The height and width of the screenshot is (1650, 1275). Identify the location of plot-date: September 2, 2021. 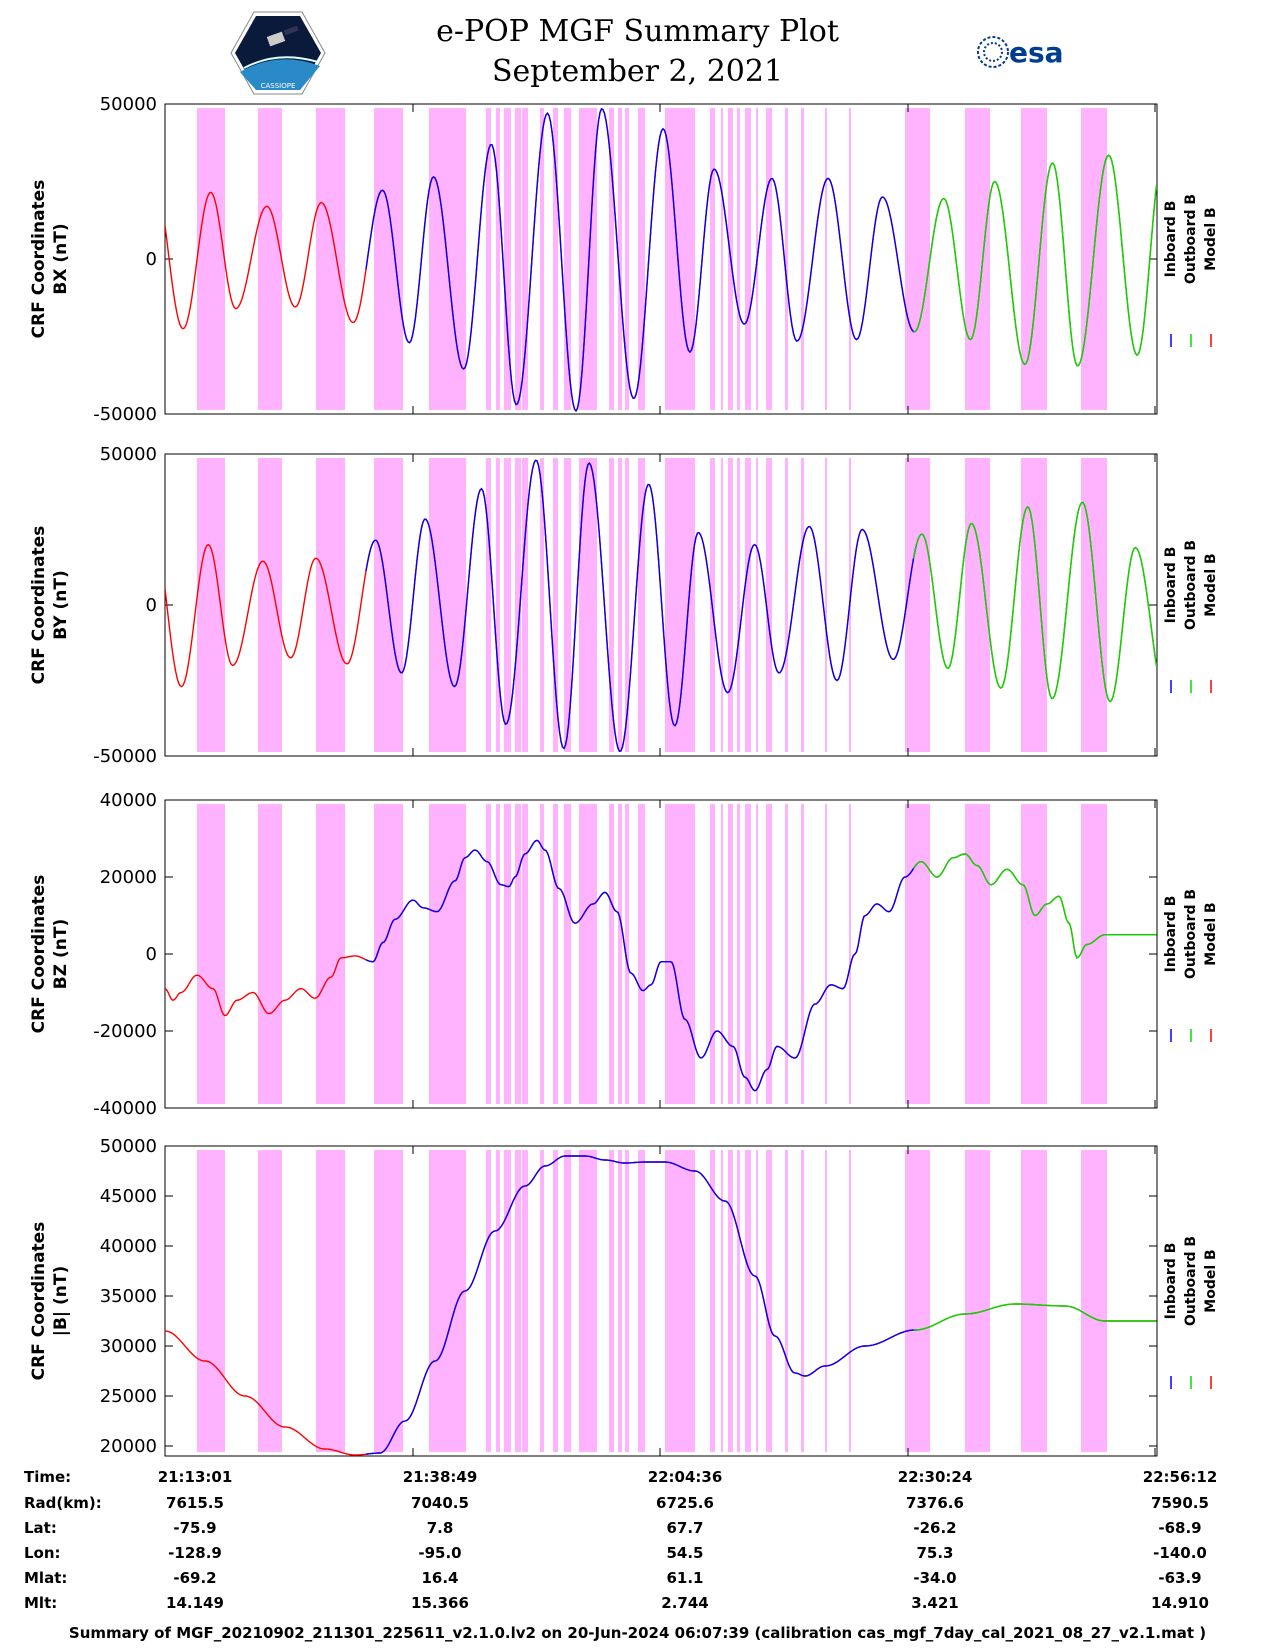
(637, 71).